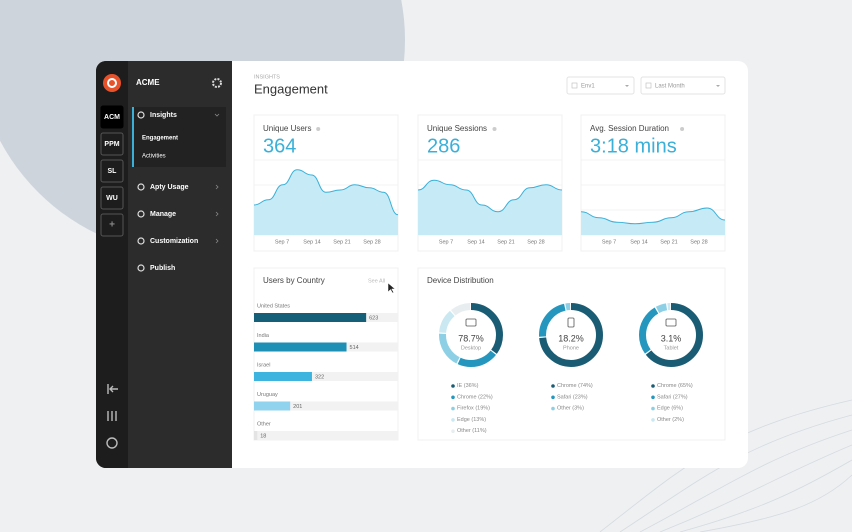 The image size is (852, 532). Describe the element at coordinates (475, 242) in the screenshot. I see `x-tick-label: Sep 14` at that location.